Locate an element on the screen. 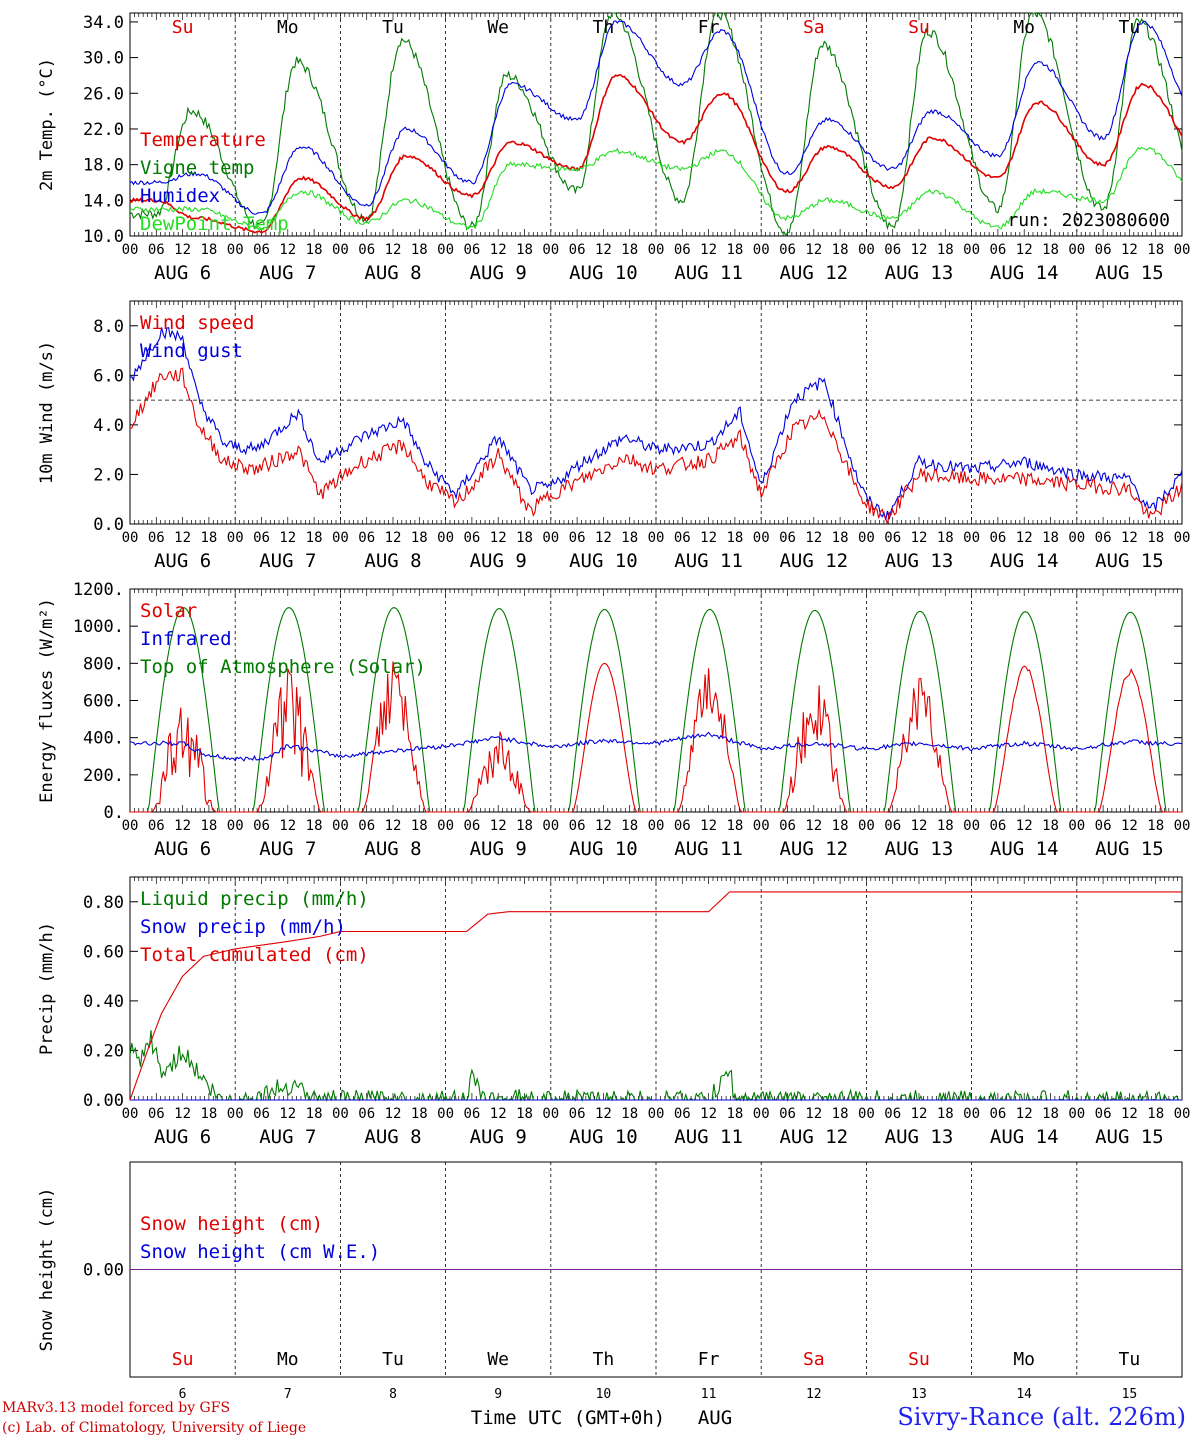 This screenshot has width=1194, height=1440. day-name: Mo is located at coordinates (1024, 27).